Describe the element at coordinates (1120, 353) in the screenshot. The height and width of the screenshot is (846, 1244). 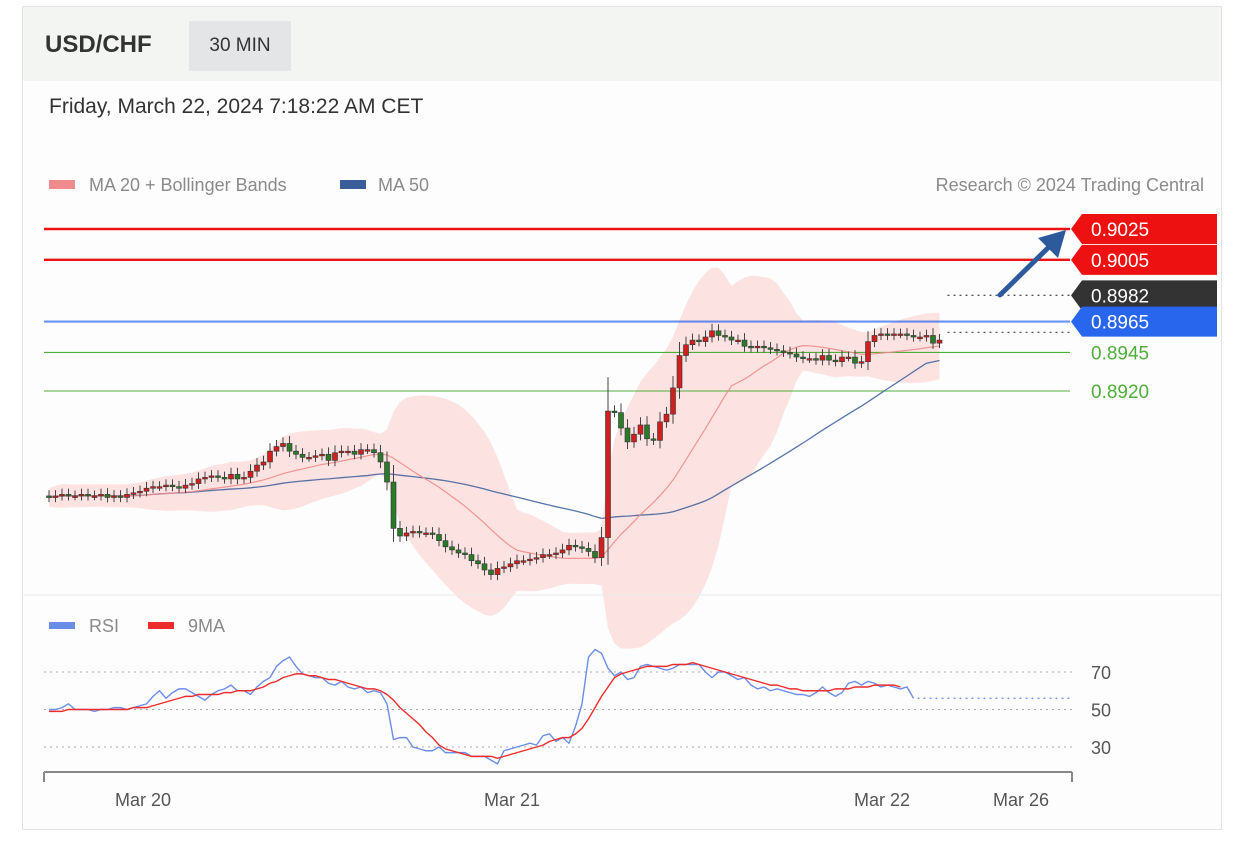
I see `support-level-label: 0.8945` at that location.